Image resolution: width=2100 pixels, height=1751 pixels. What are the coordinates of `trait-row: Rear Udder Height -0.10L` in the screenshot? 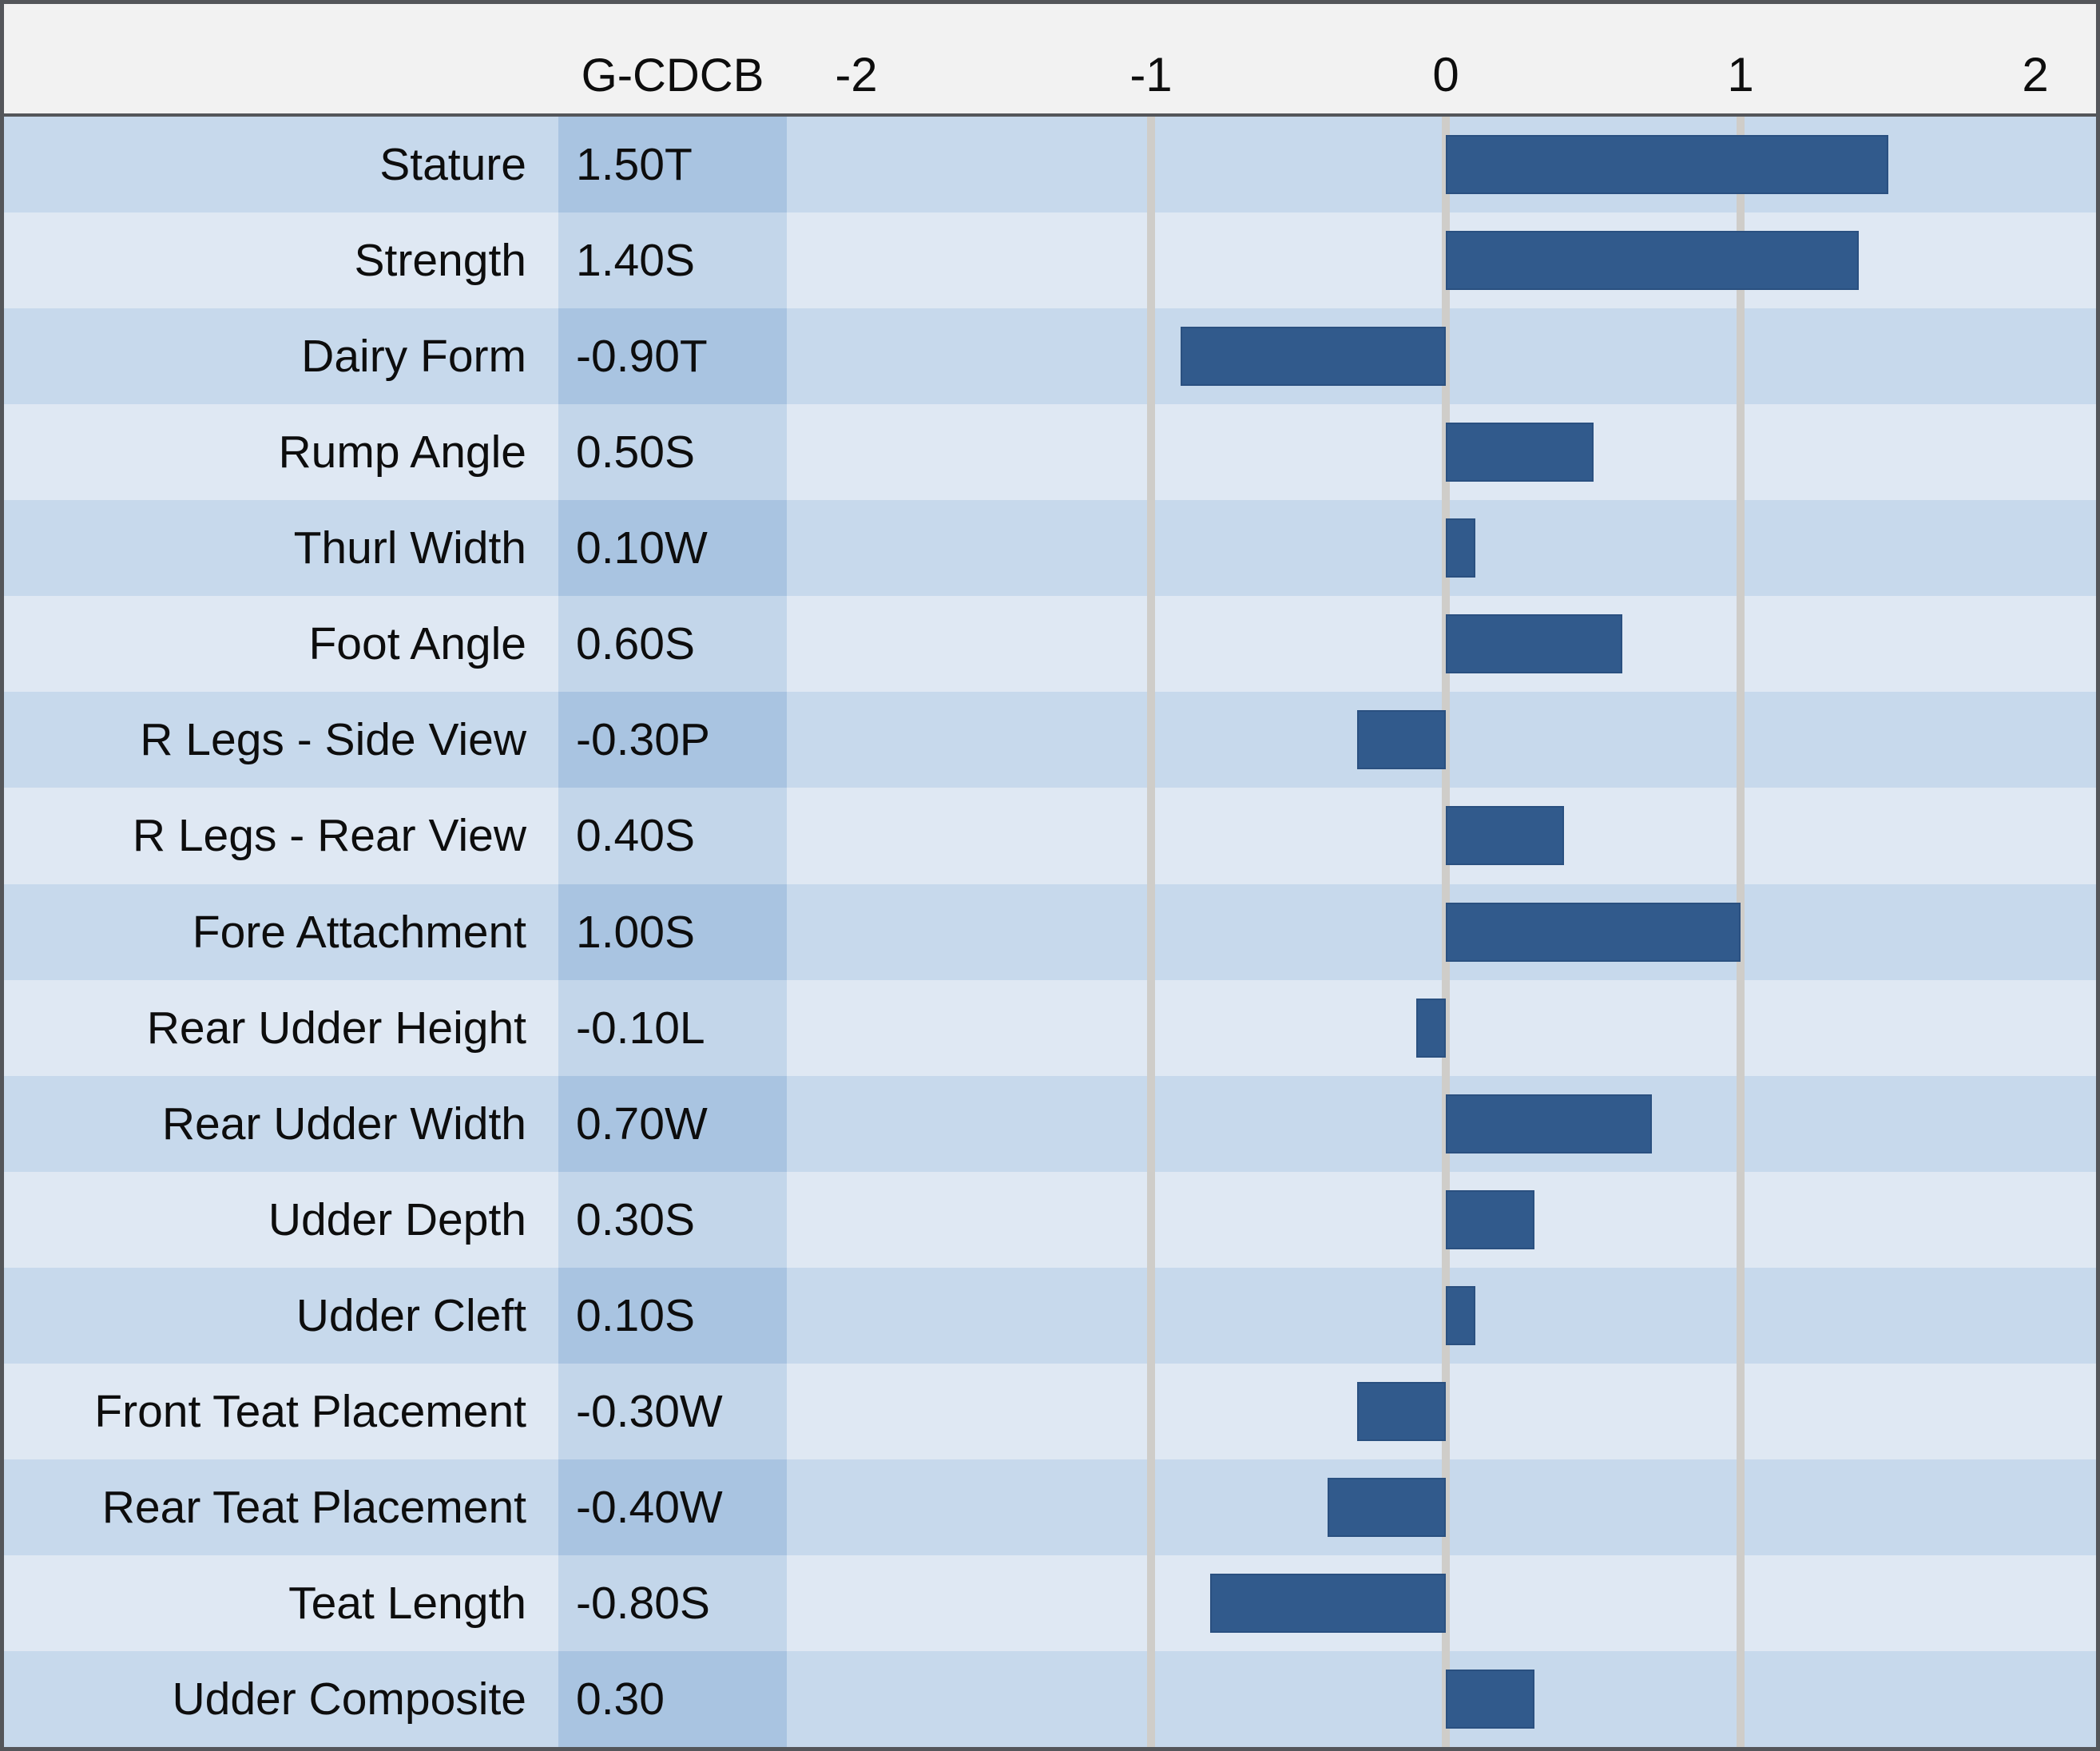 It's located at (1050, 1027).